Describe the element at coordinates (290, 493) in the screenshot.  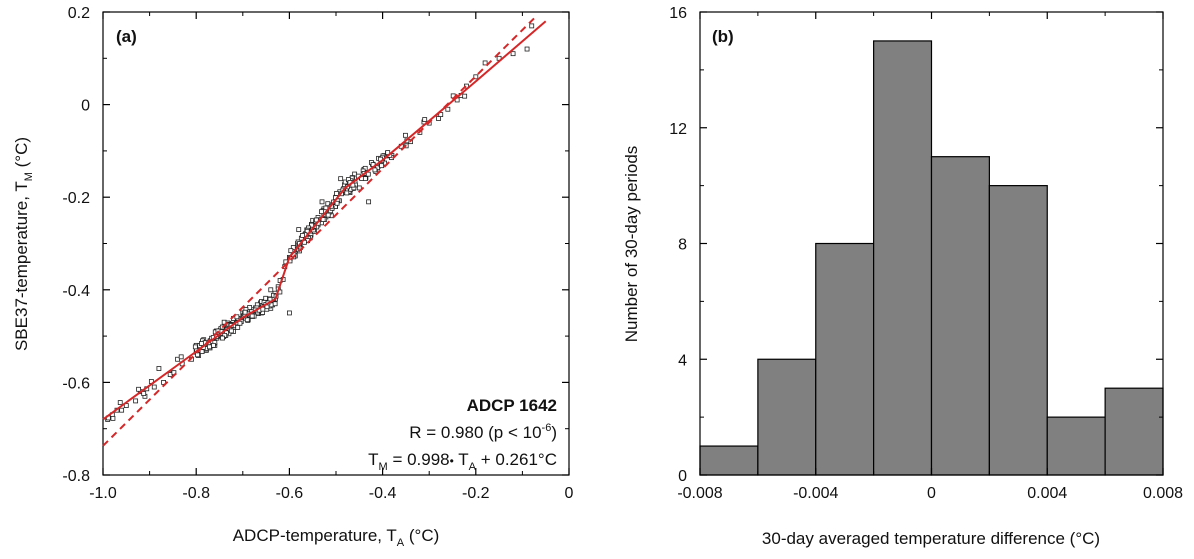
I see `x-tick-label: -0.6` at that location.